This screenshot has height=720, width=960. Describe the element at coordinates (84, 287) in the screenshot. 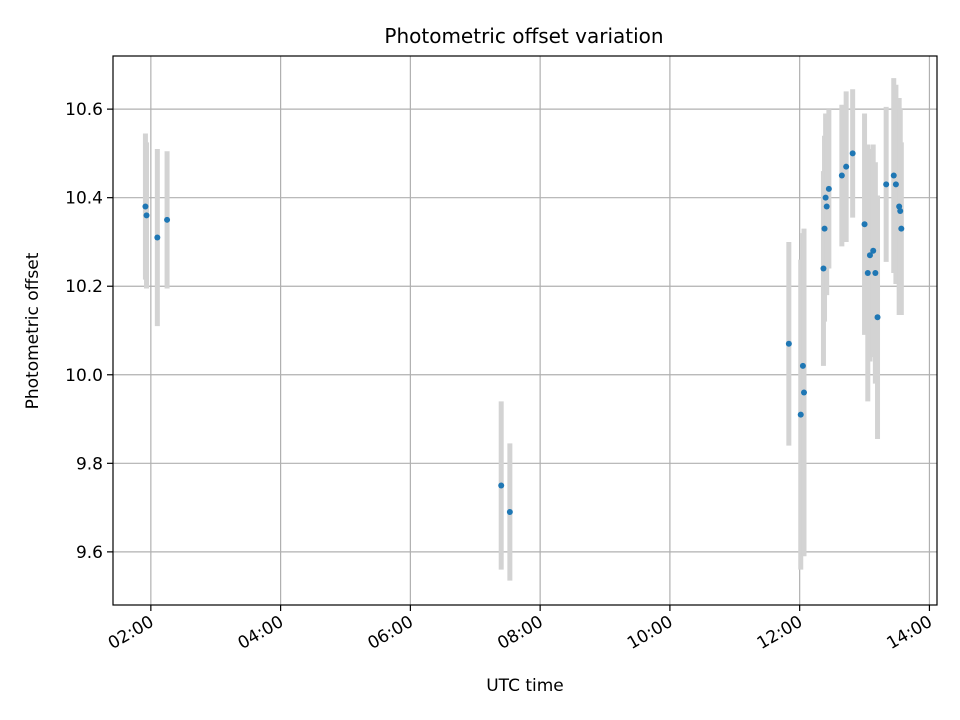

I see `y-tick-label: 10.2` at that location.